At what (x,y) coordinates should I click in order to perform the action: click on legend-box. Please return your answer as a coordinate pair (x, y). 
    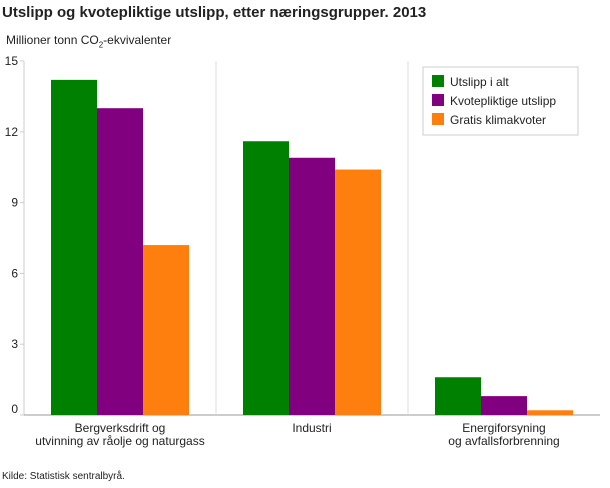
    Looking at the image, I should click on (500, 101).